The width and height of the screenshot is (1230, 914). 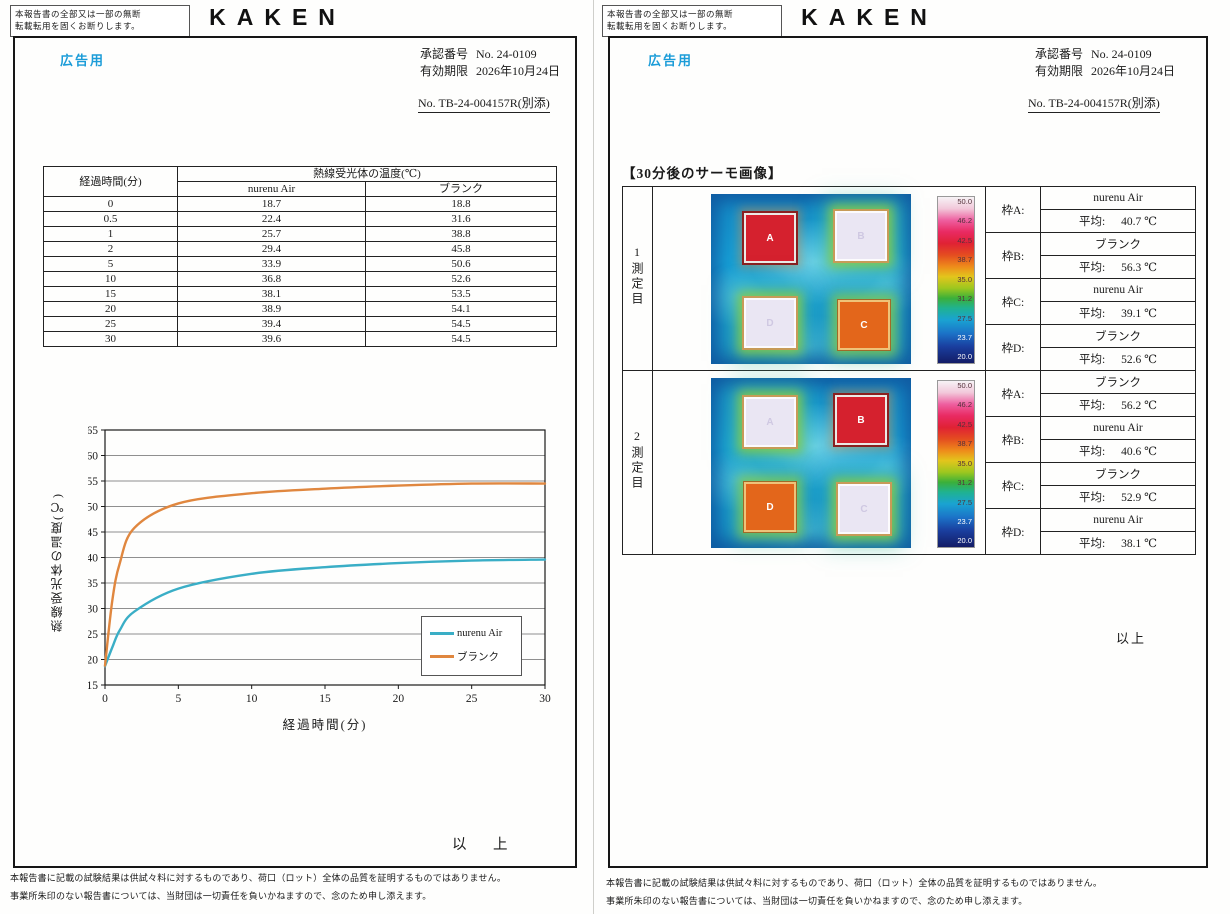 What do you see at coordinates (110, 181) in the screenshot?
I see `col-header-time: 経過時間(分)` at bounding box center [110, 181].